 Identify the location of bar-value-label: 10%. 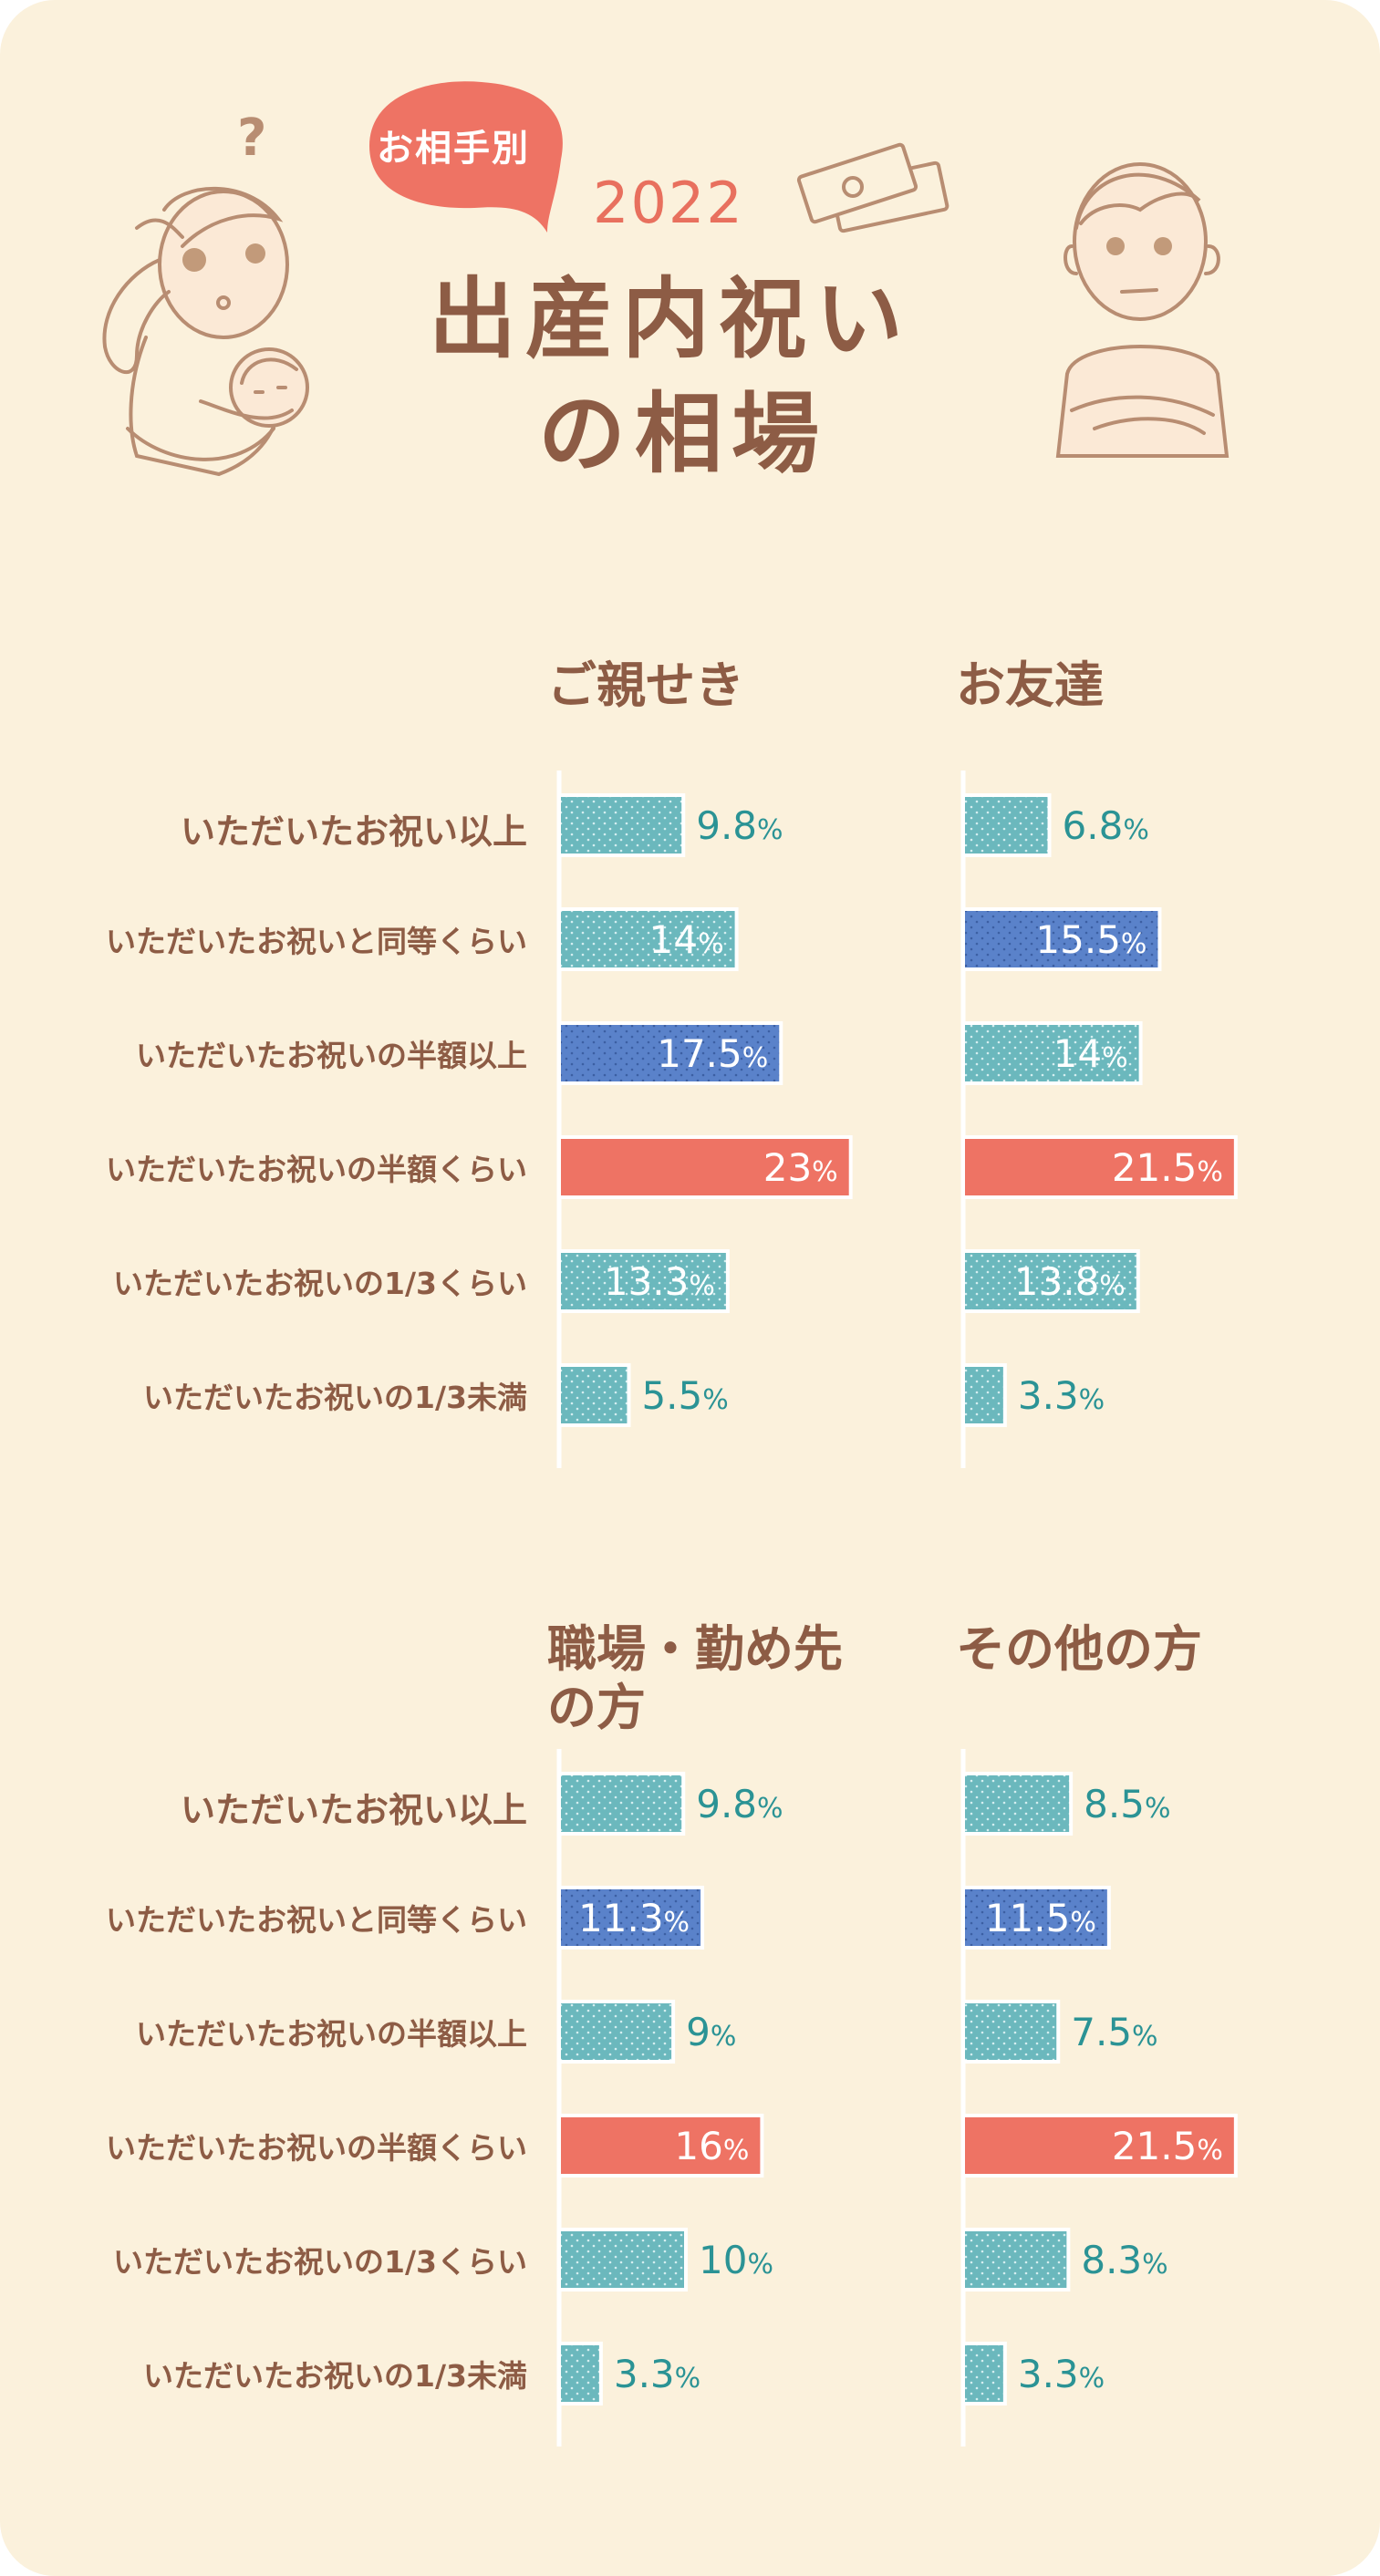
(736, 2260).